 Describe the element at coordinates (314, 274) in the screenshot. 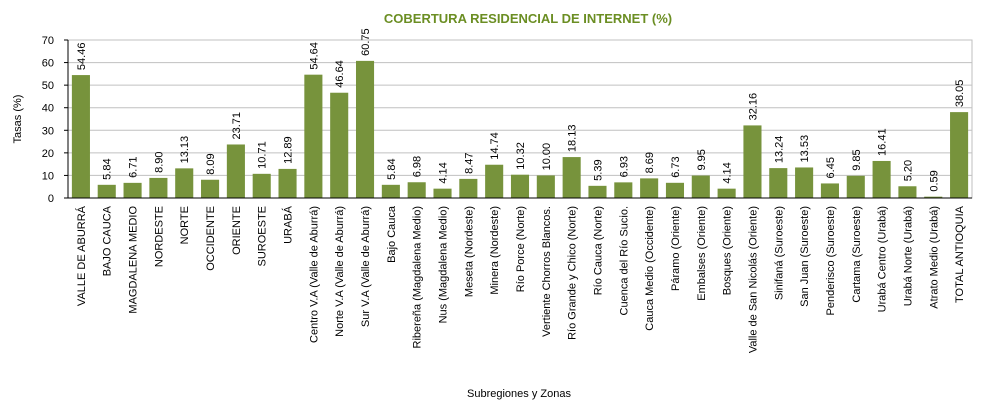

I see `category-label: Centro V.A (Valle de Aburrá)` at that location.